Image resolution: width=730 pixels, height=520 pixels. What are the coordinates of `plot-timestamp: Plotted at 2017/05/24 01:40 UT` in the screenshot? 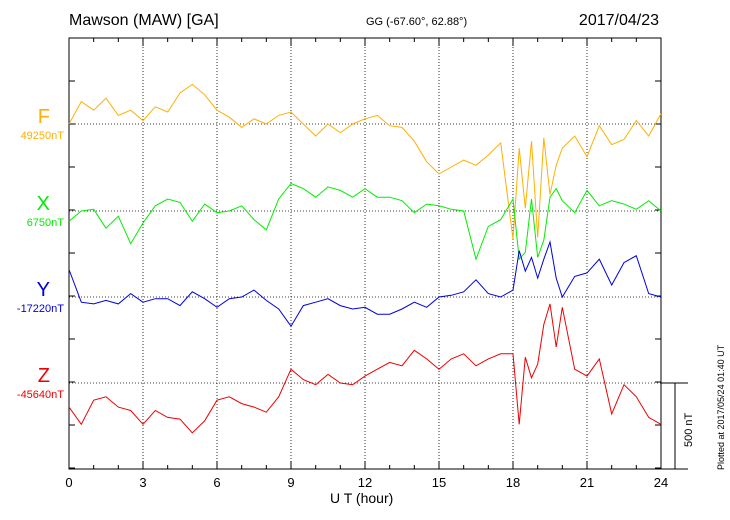 It's located at (721, 407).